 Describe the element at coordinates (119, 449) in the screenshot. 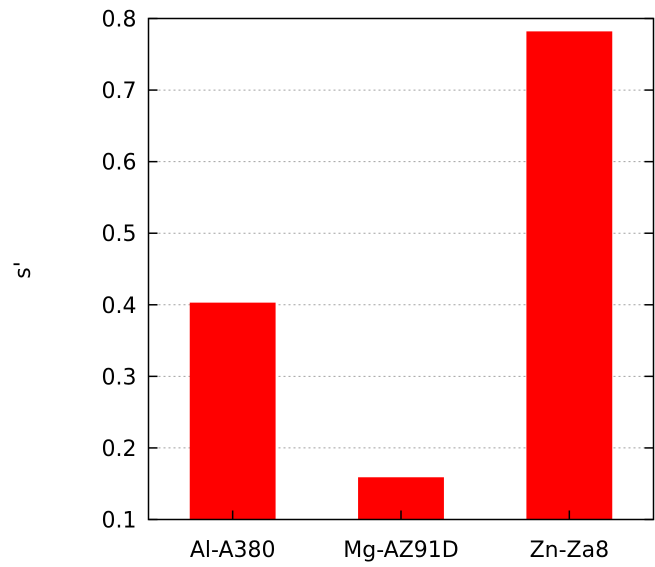

I see `y-tick-label: 0.2` at that location.